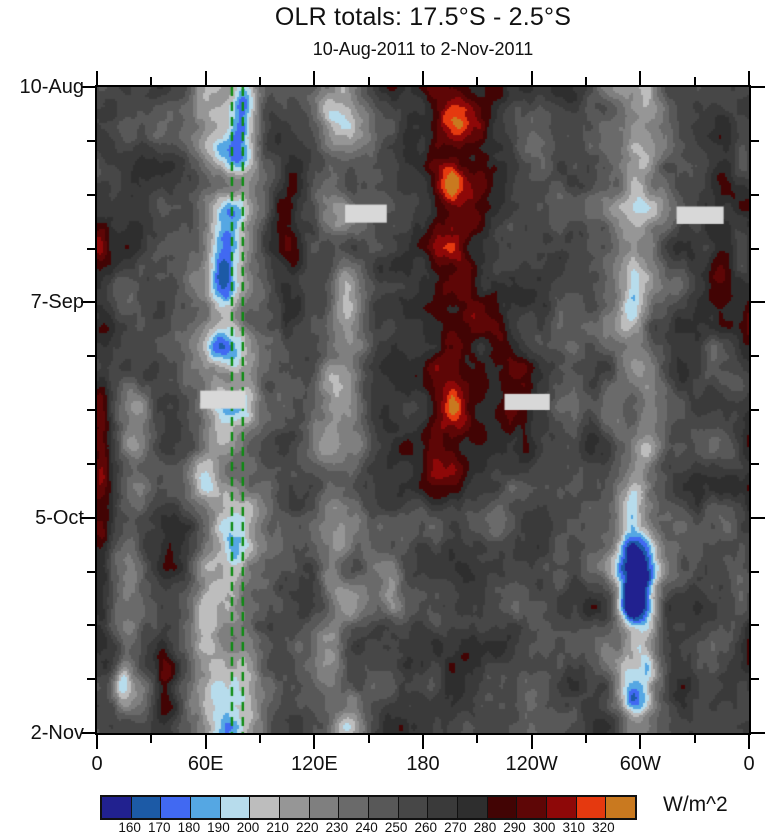  Describe the element at coordinates (423, 764) in the screenshot. I see `x-tick-label: 180` at that location.